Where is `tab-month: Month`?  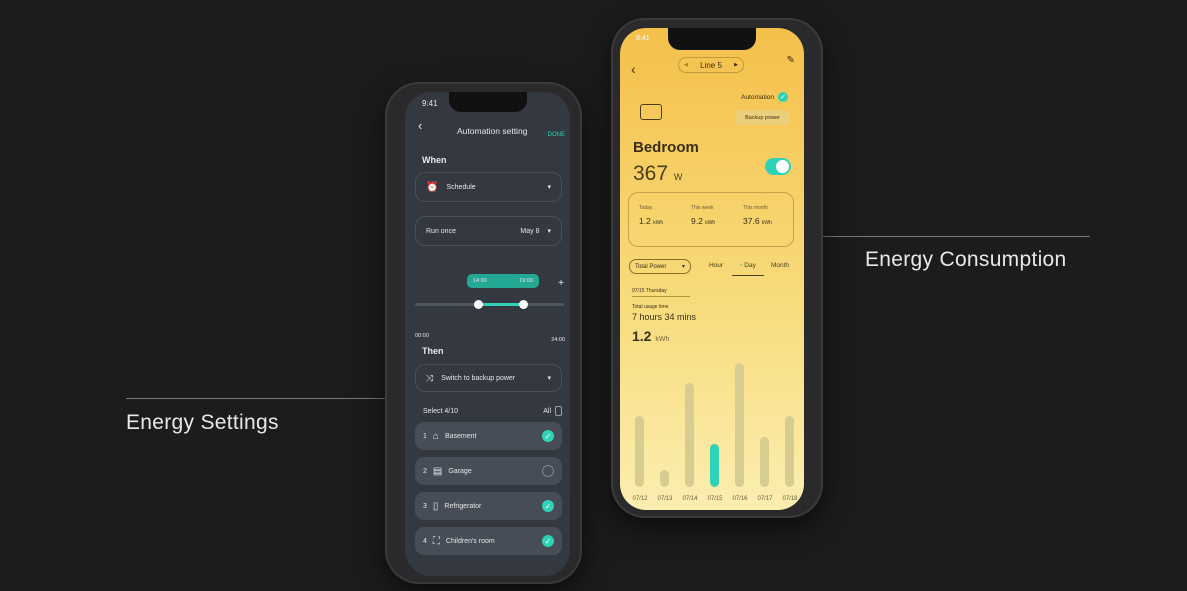
tab-month: Month is located at coordinates (780, 265).